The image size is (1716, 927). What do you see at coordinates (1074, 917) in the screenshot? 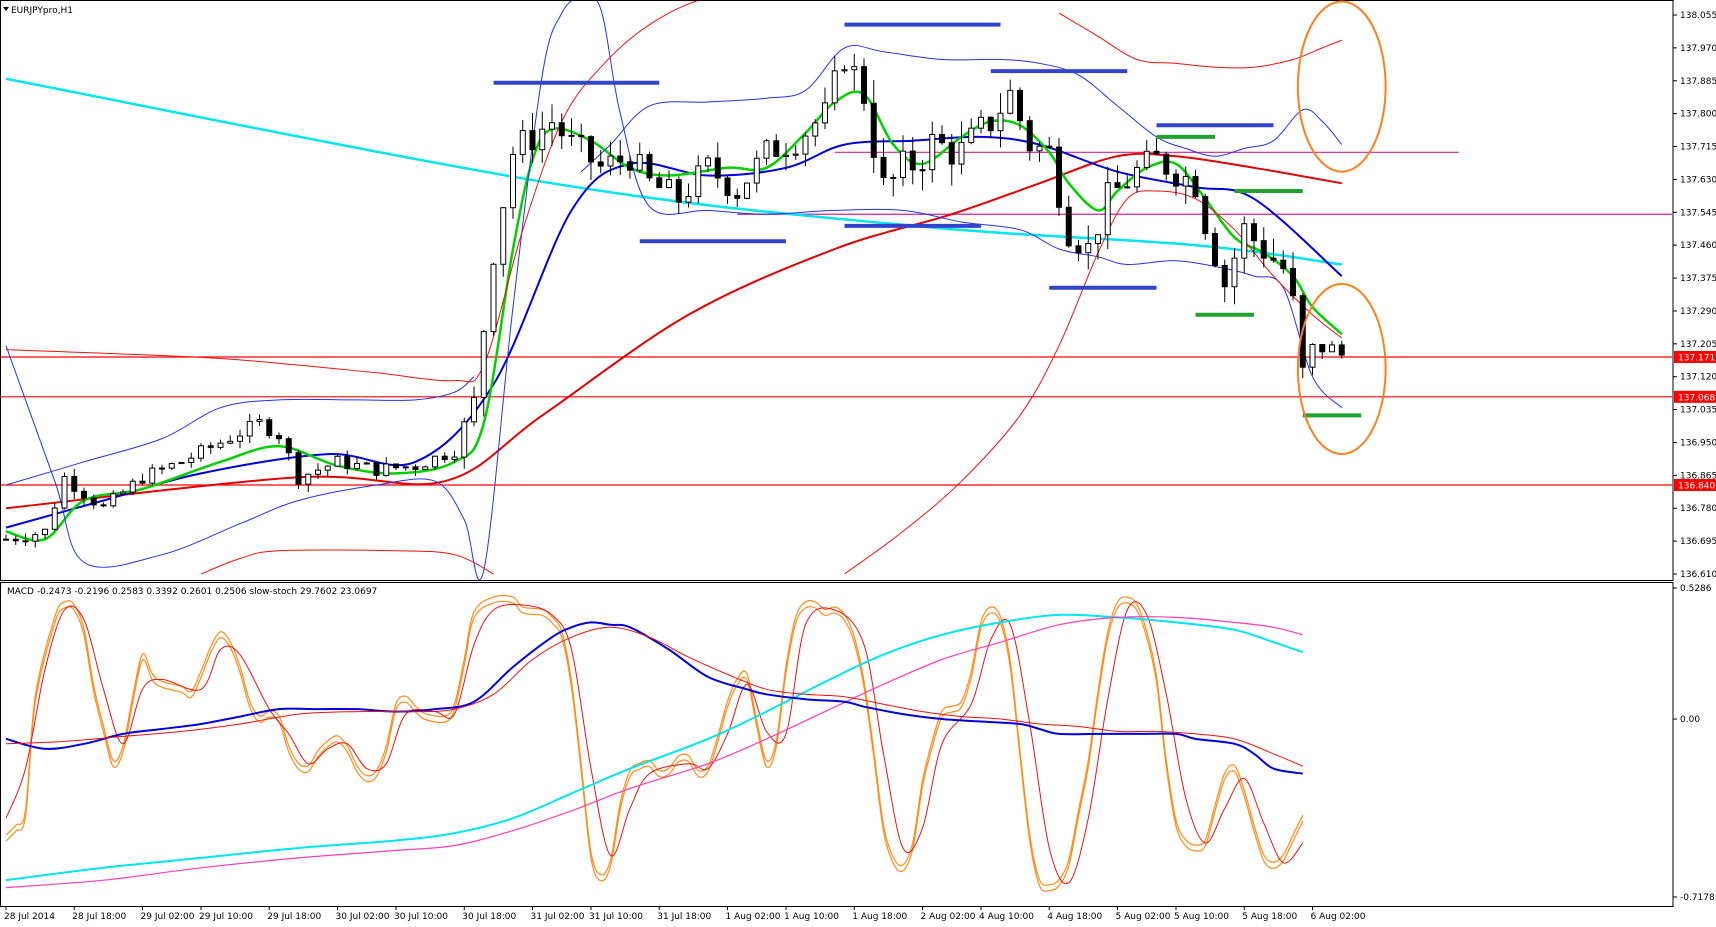
I see `time-axis-label: 4 Aug 18:00` at bounding box center [1074, 917].